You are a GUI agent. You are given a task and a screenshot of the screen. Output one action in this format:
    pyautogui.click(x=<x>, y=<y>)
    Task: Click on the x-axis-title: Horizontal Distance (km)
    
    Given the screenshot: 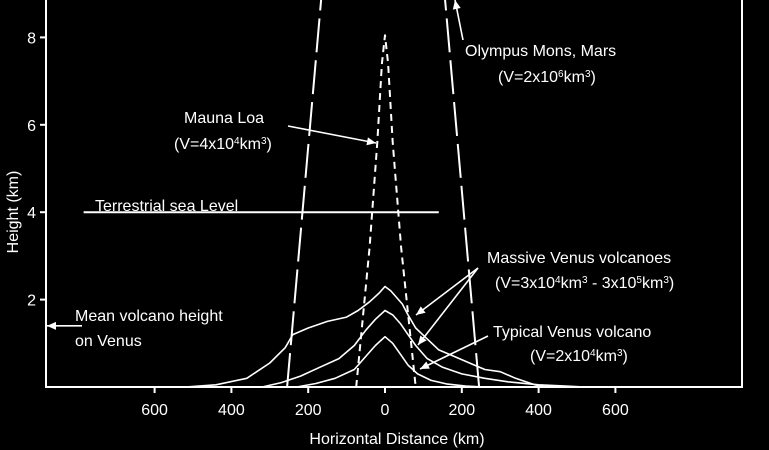 What is the action you would take?
    pyautogui.click(x=396, y=439)
    